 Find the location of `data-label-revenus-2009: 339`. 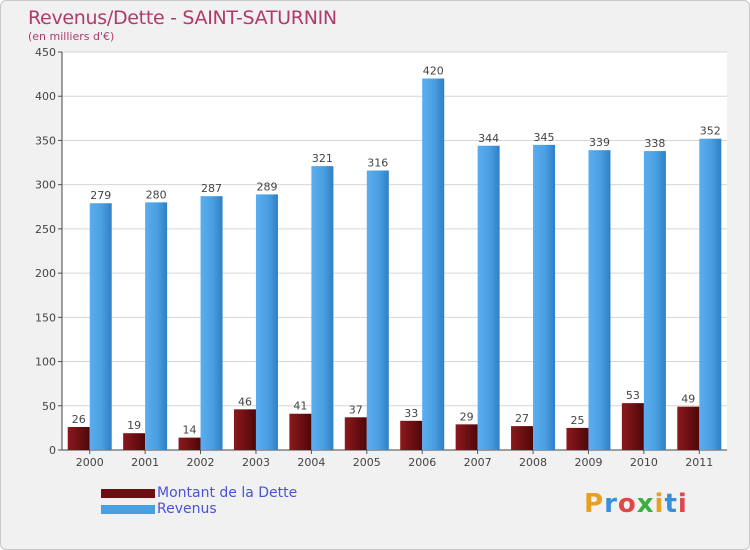

data-label-revenus-2009: 339 is located at coordinates (599, 142).